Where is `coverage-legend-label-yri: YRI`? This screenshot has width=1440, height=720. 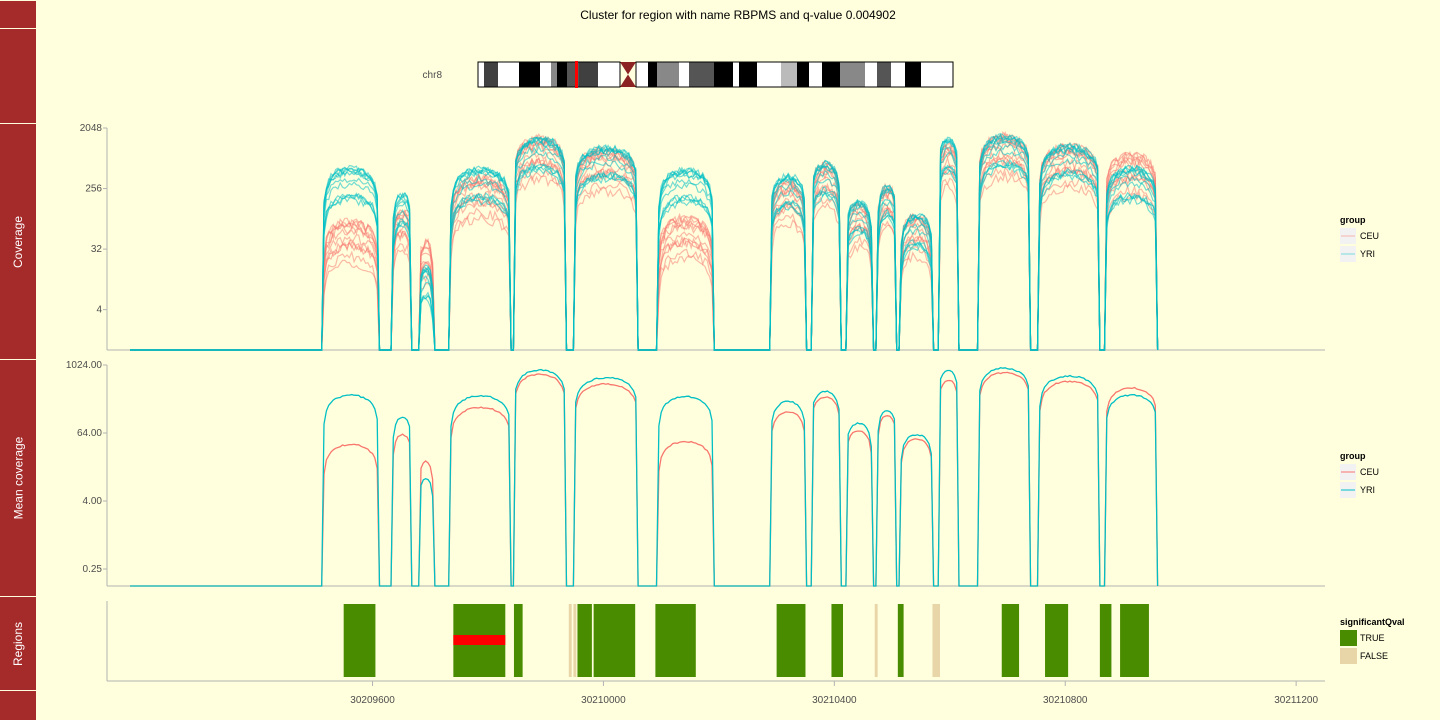
coverage-legend-label-yri: YRI is located at coordinates (1367, 254).